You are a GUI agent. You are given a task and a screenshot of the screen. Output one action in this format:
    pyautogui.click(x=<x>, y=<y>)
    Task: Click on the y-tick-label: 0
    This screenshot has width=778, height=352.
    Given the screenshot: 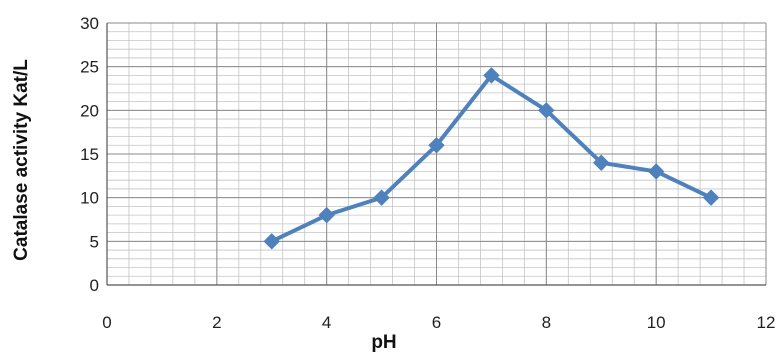 What is the action you would take?
    pyautogui.click(x=94, y=285)
    